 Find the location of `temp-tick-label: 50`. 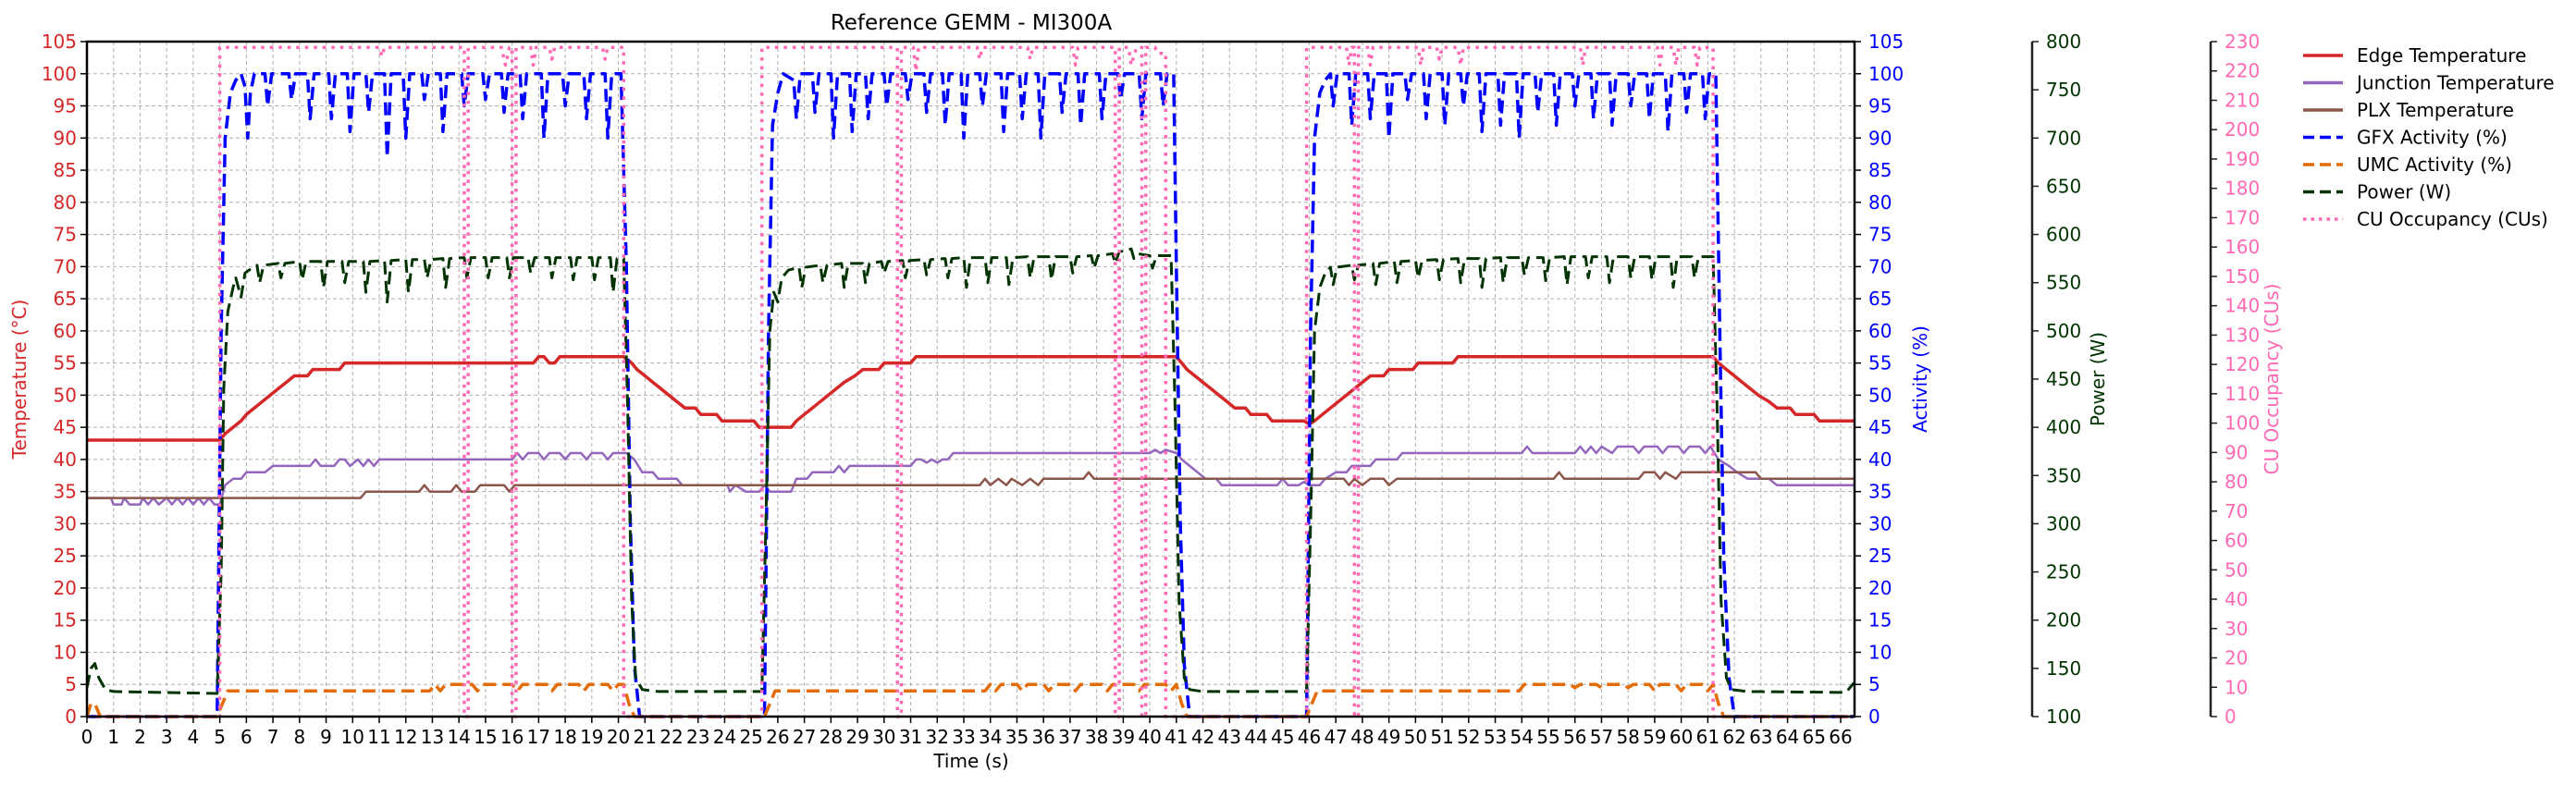

temp-tick-label: 50 is located at coordinates (65, 395).